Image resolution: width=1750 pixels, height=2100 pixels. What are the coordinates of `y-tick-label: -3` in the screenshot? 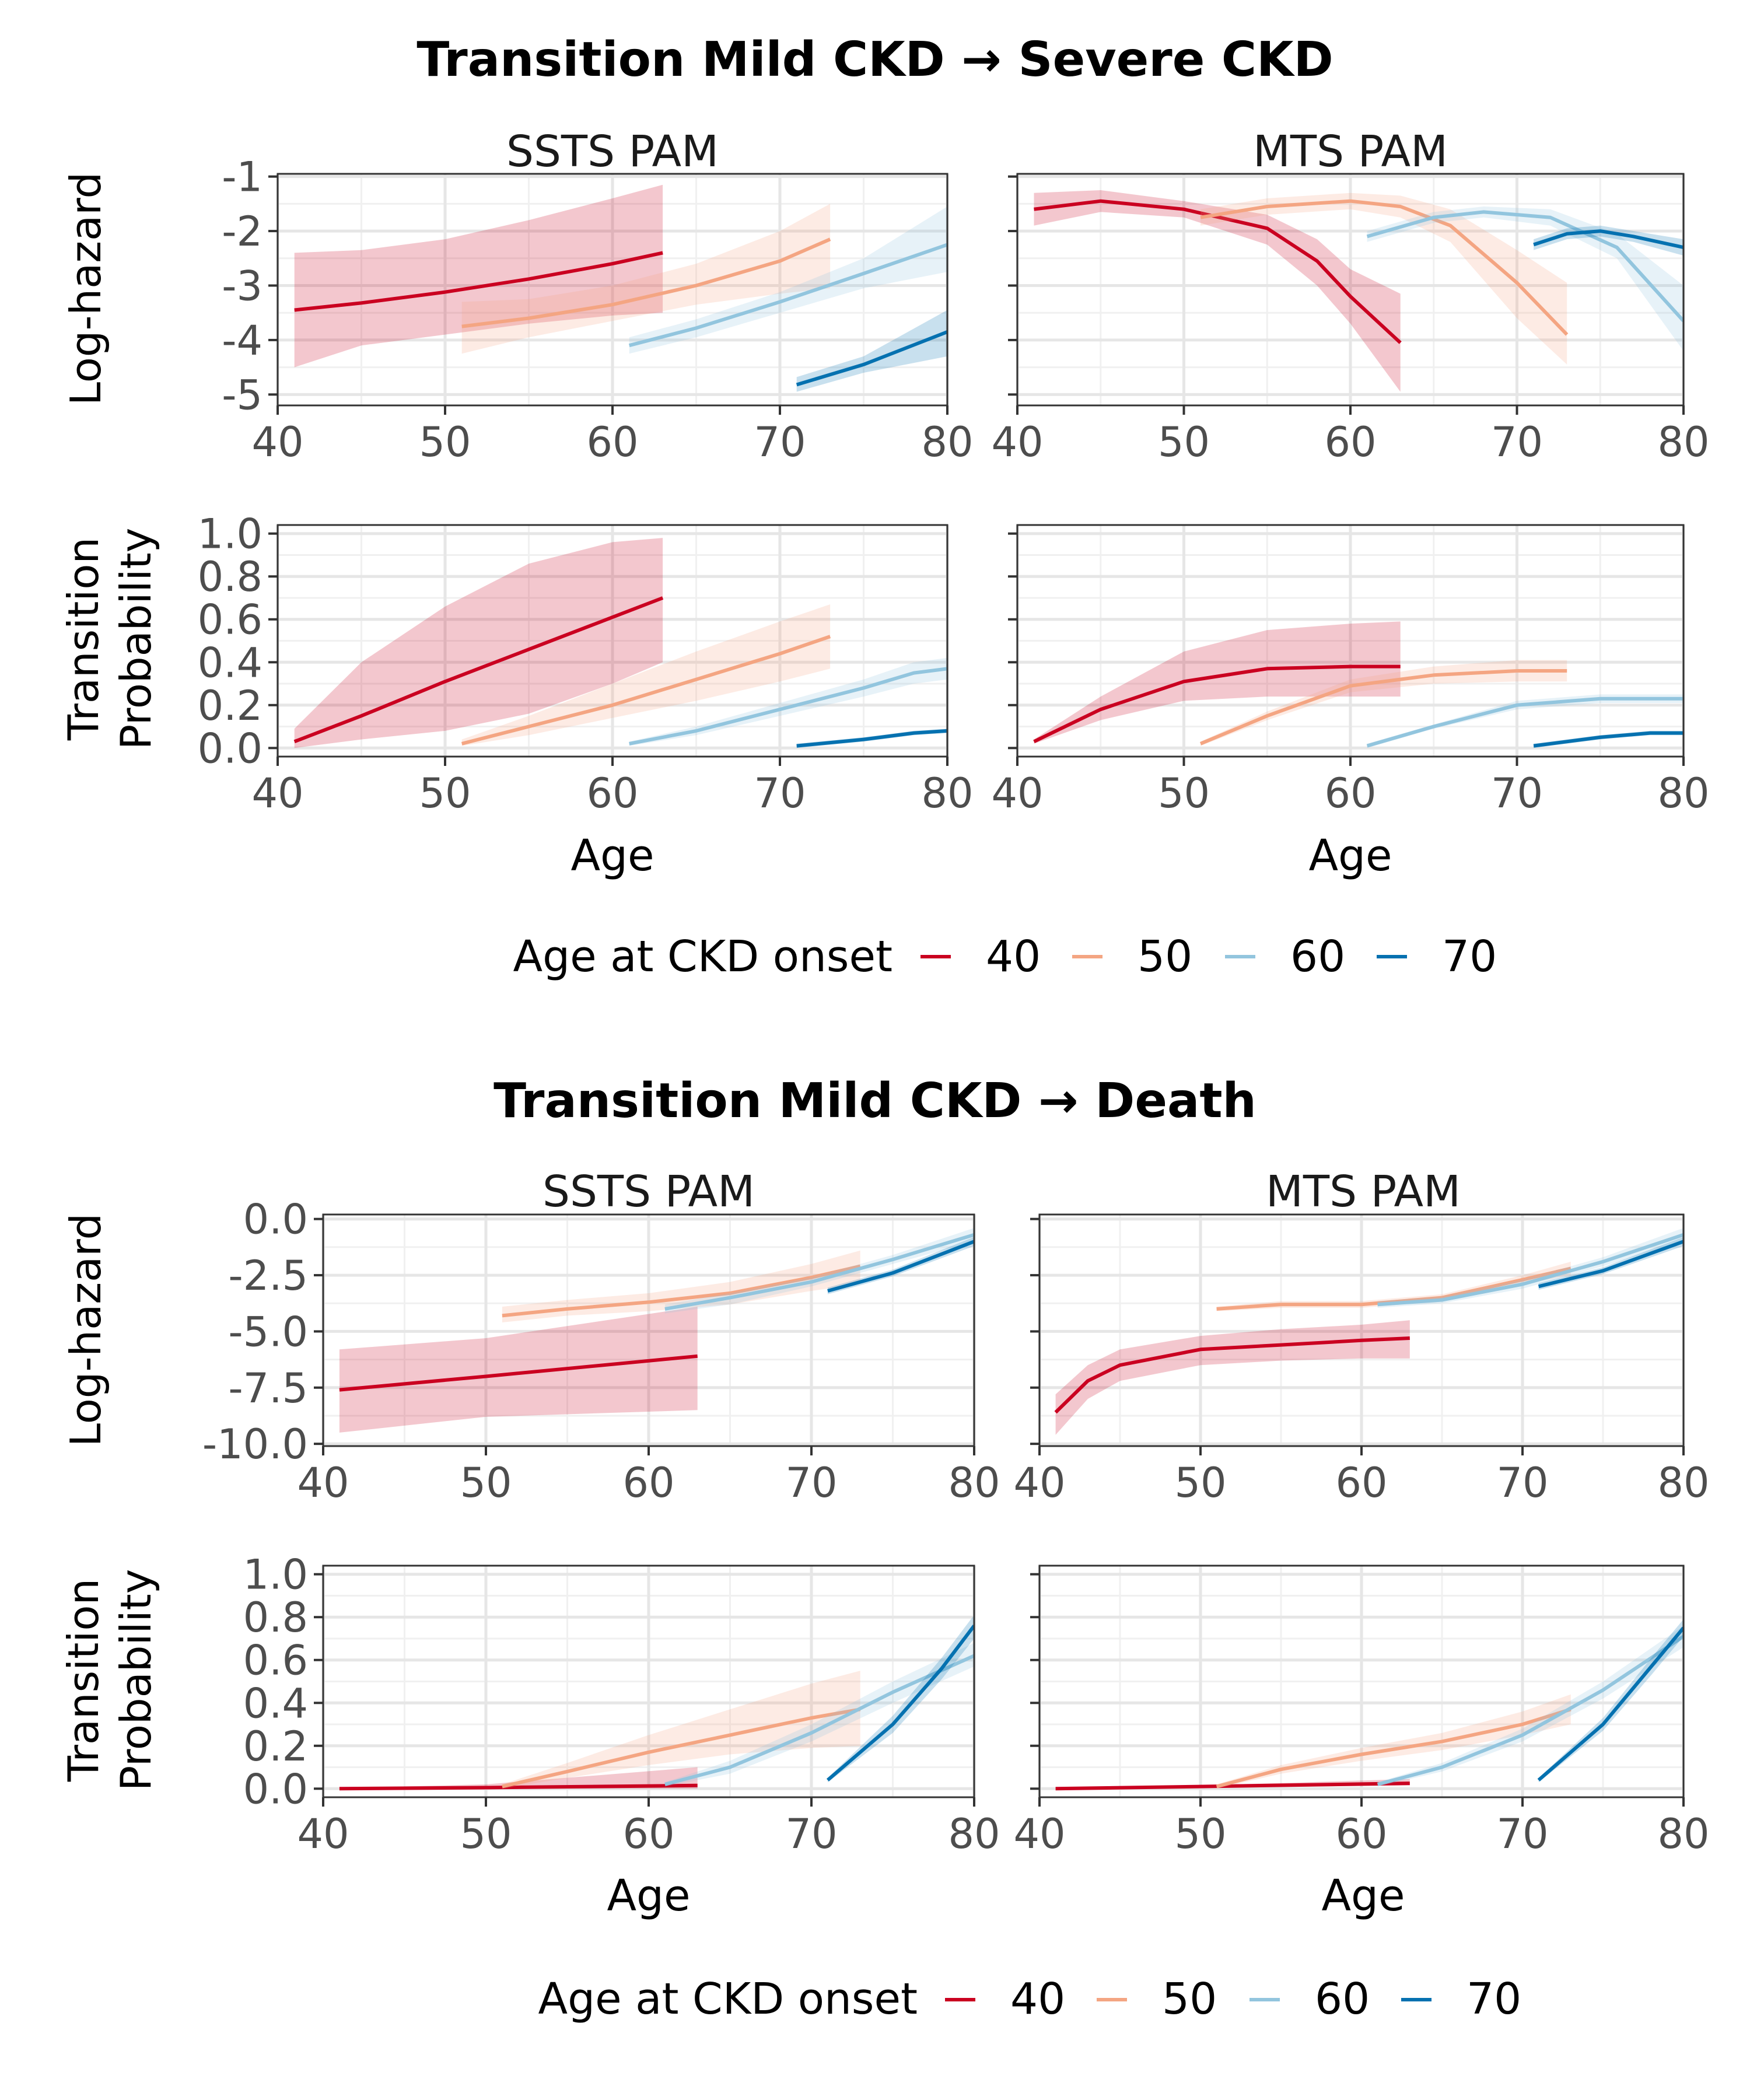 It's located at (242, 286).